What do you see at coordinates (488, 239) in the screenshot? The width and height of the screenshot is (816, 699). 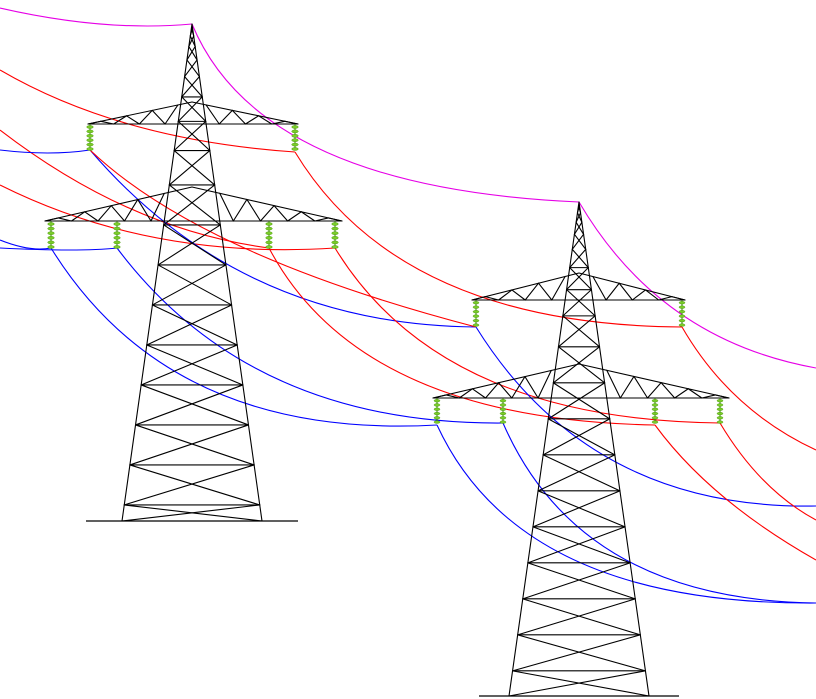 I see `red-phase-span-b` at bounding box center [488, 239].